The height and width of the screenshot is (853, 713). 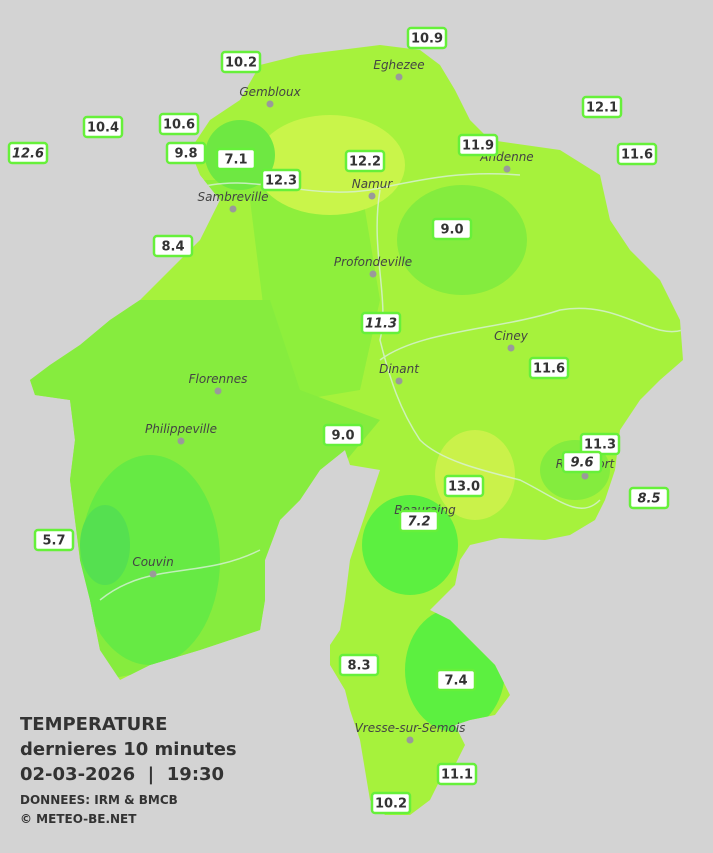 I want to click on station-value: 12.1, so click(x=602, y=108).